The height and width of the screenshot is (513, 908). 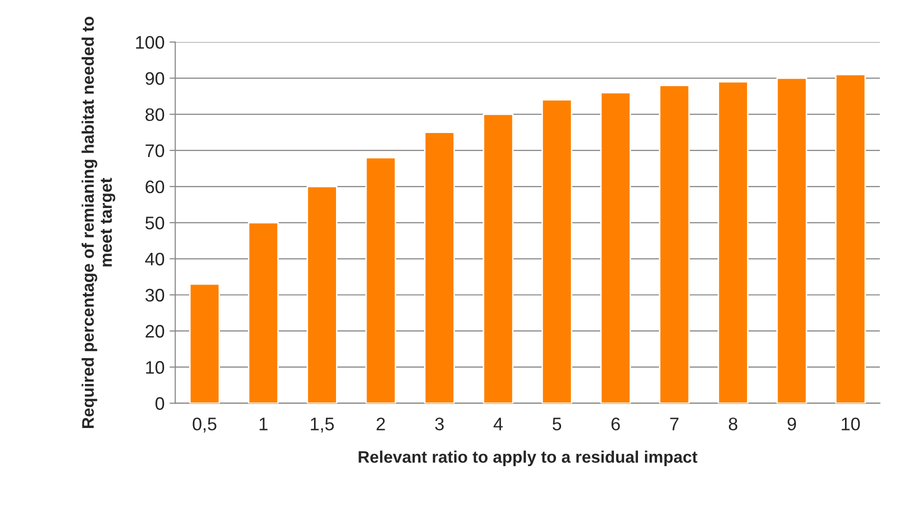 What do you see at coordinates (150, 42) in the screenshot?
I see `y-tick-label: 100` at bounding box center [150, 42].